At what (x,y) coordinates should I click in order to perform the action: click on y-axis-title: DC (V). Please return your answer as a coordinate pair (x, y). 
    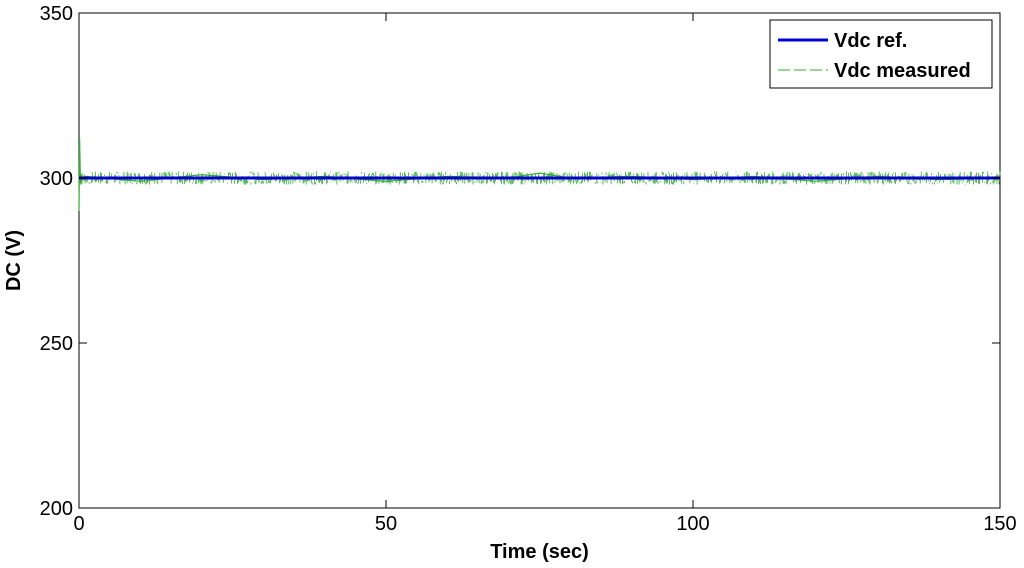
    Looking at the image, I should click on (14, 260).